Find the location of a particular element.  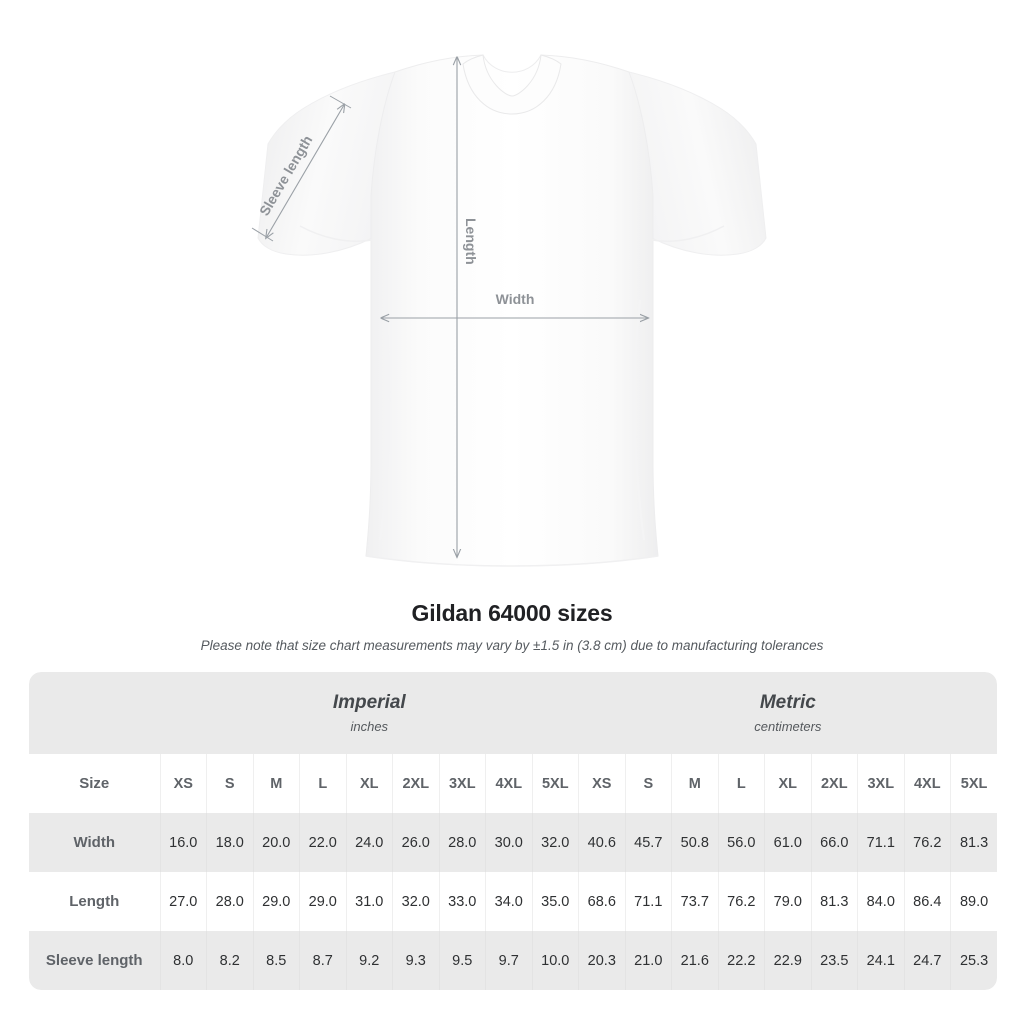

cell-sleeve-length-metric-xl: 22.9 is located at coordinates (788, 960).